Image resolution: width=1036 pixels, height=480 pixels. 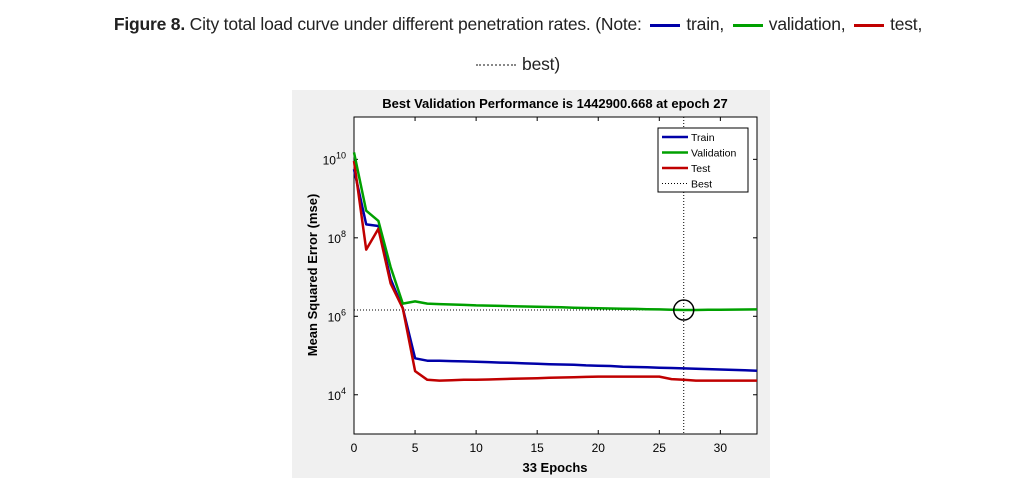 I want to click on legend-label-train: Train, so click(x=703, y=138).